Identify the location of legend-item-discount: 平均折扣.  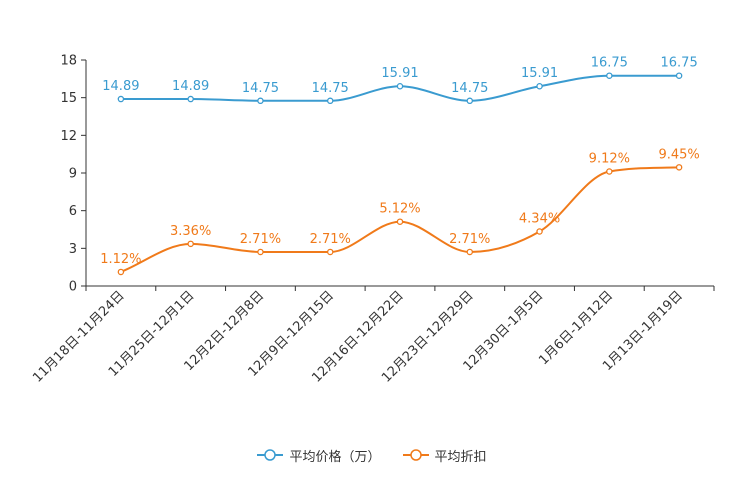
(444, 455).